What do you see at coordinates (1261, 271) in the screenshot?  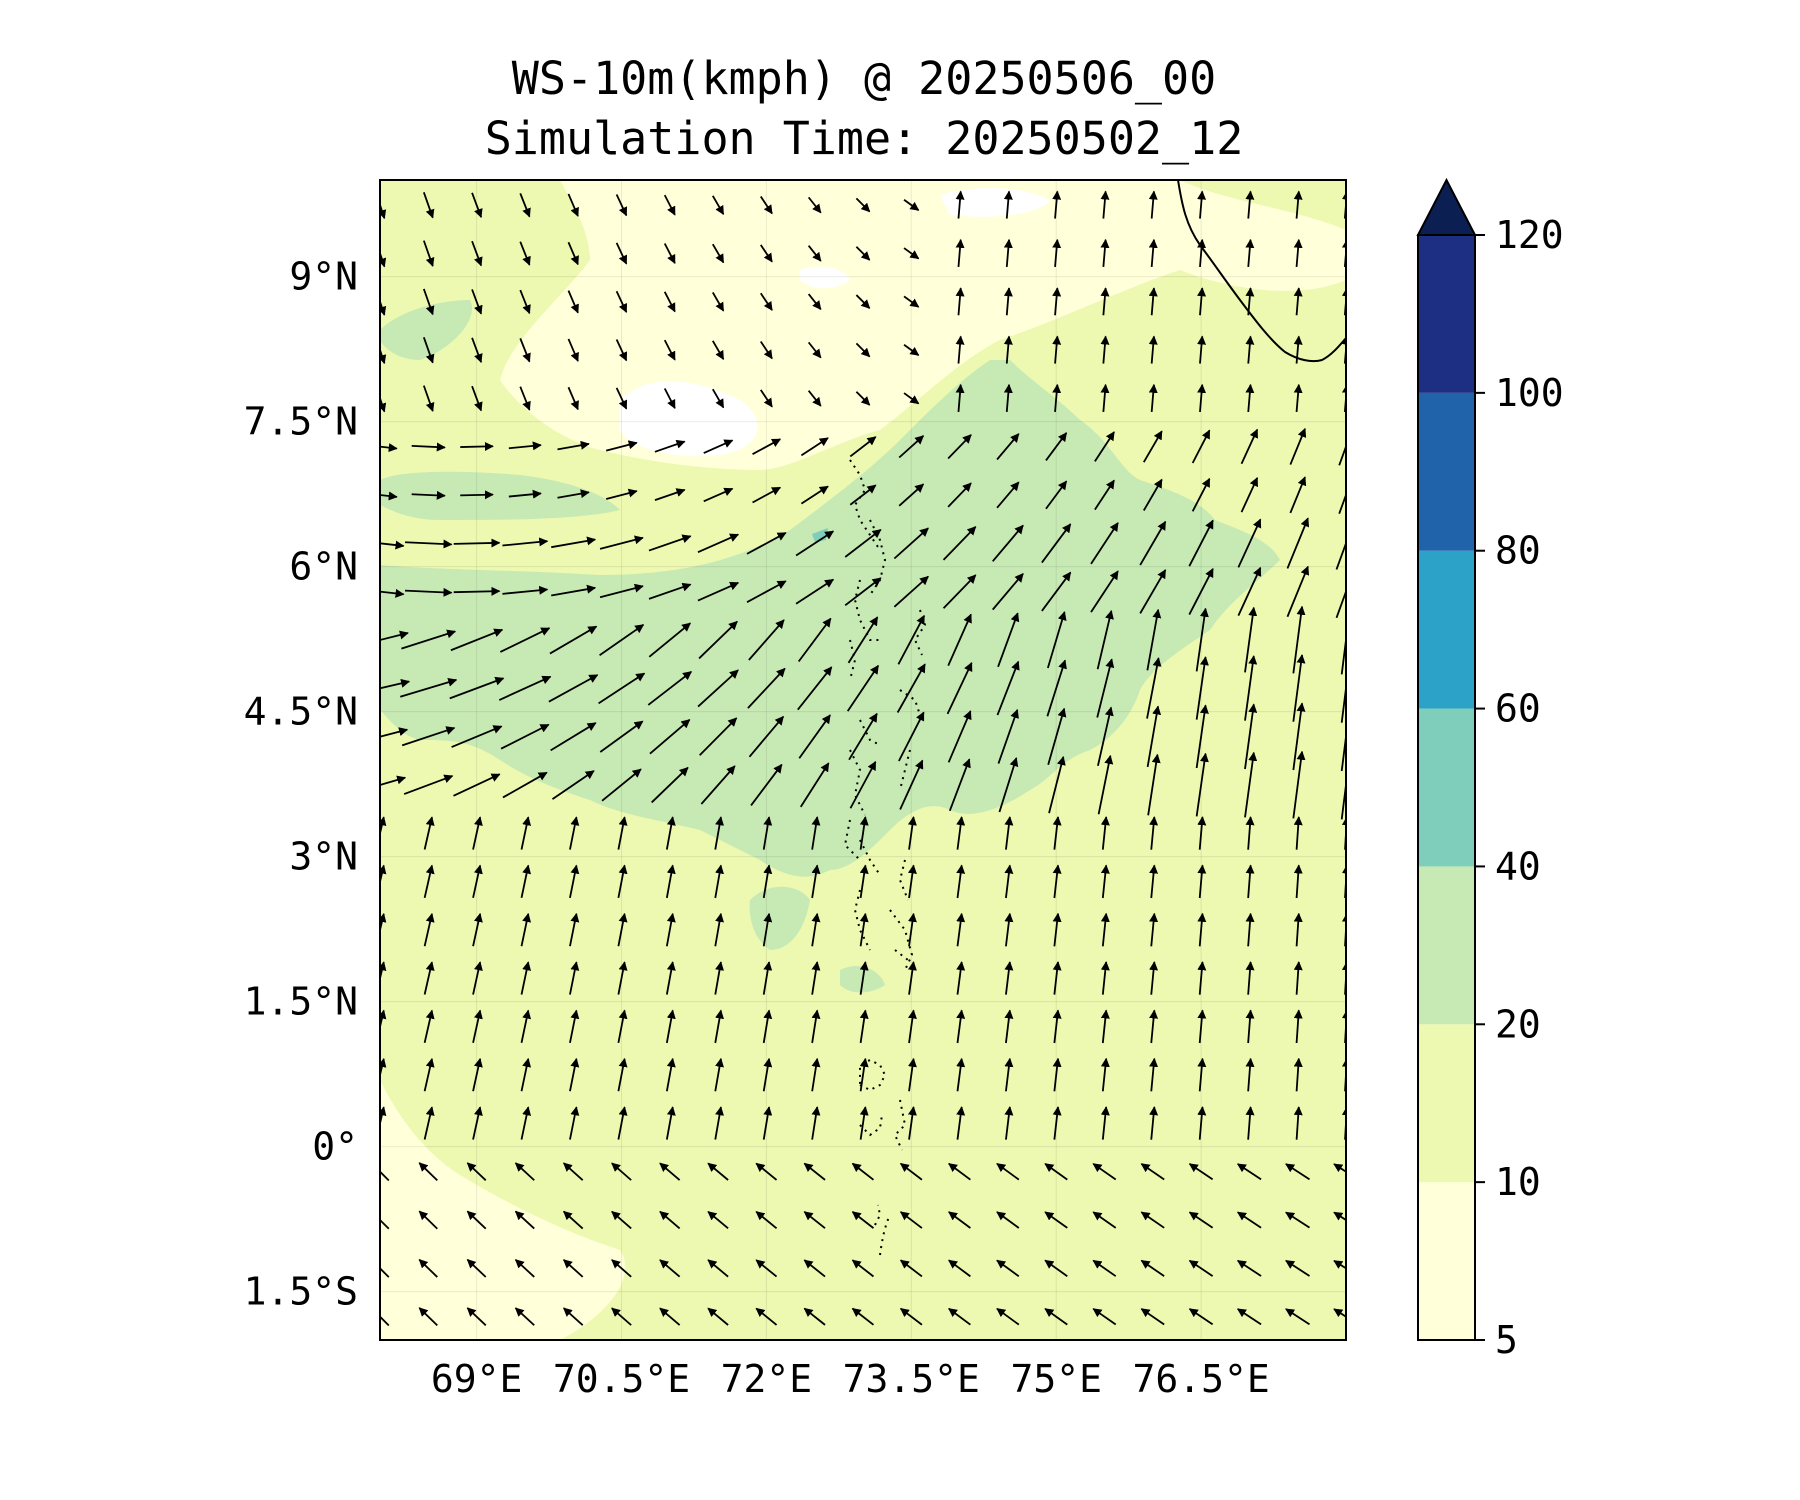 I see `india-coastline` at bounding box center [1261, 271].